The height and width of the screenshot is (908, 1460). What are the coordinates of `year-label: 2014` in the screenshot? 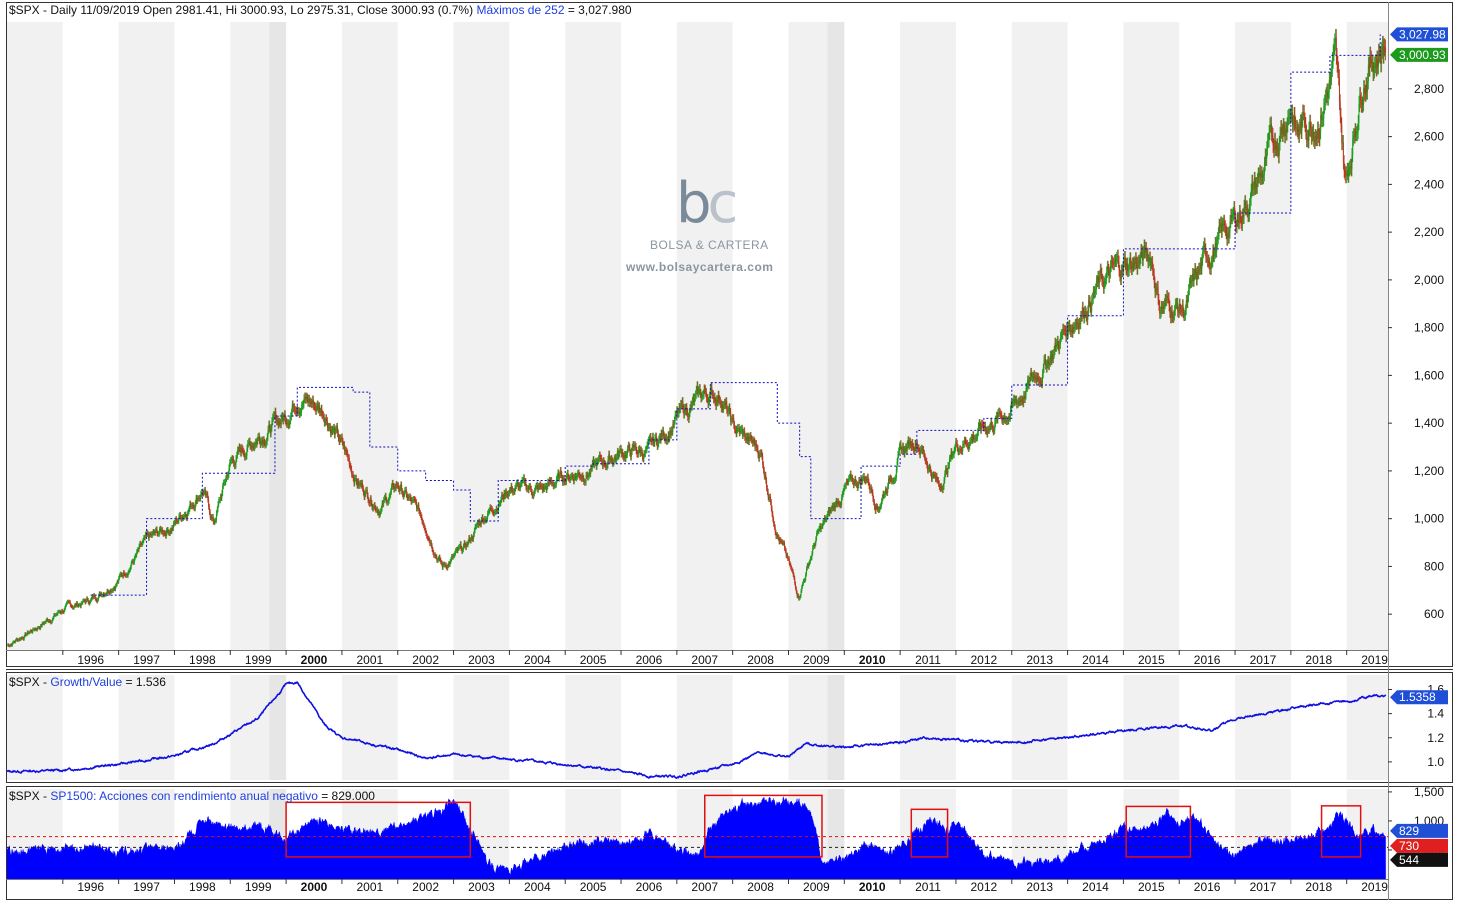 It's located at (1095, 660).